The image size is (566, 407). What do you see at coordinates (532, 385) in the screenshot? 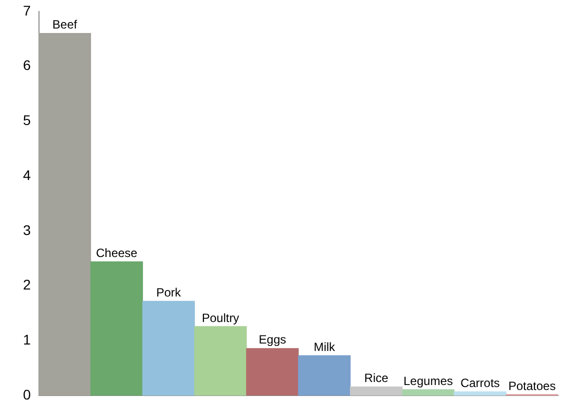
I see `x-tick-label: Potatoes` at bounding box center [532, 385].